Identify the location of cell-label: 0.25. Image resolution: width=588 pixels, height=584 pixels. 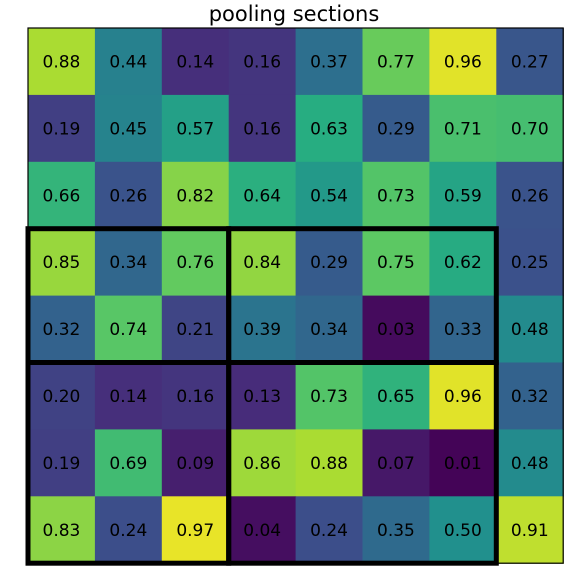
(530, 263).